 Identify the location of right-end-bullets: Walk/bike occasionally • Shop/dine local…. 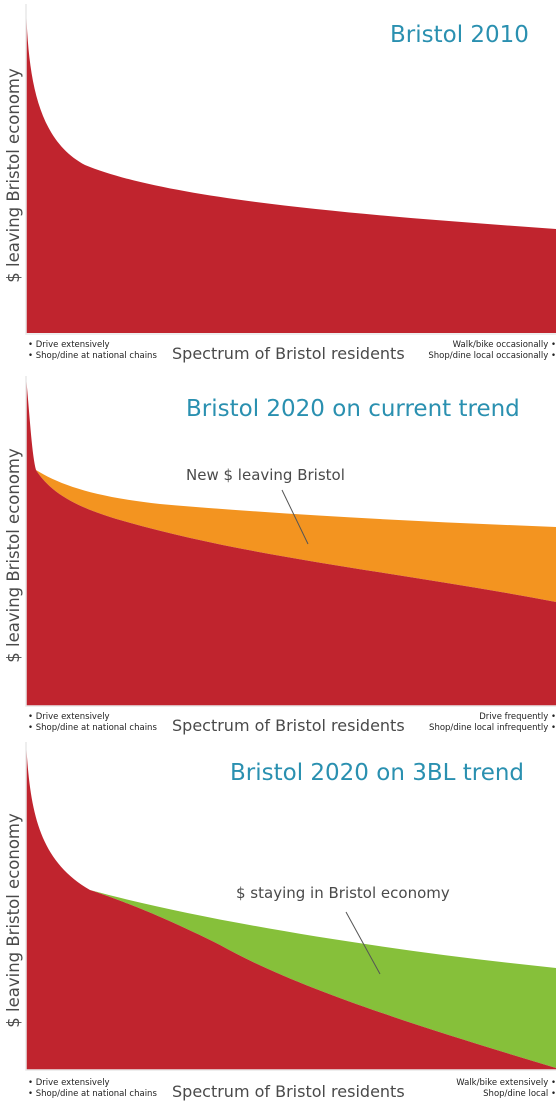
(492, 350).